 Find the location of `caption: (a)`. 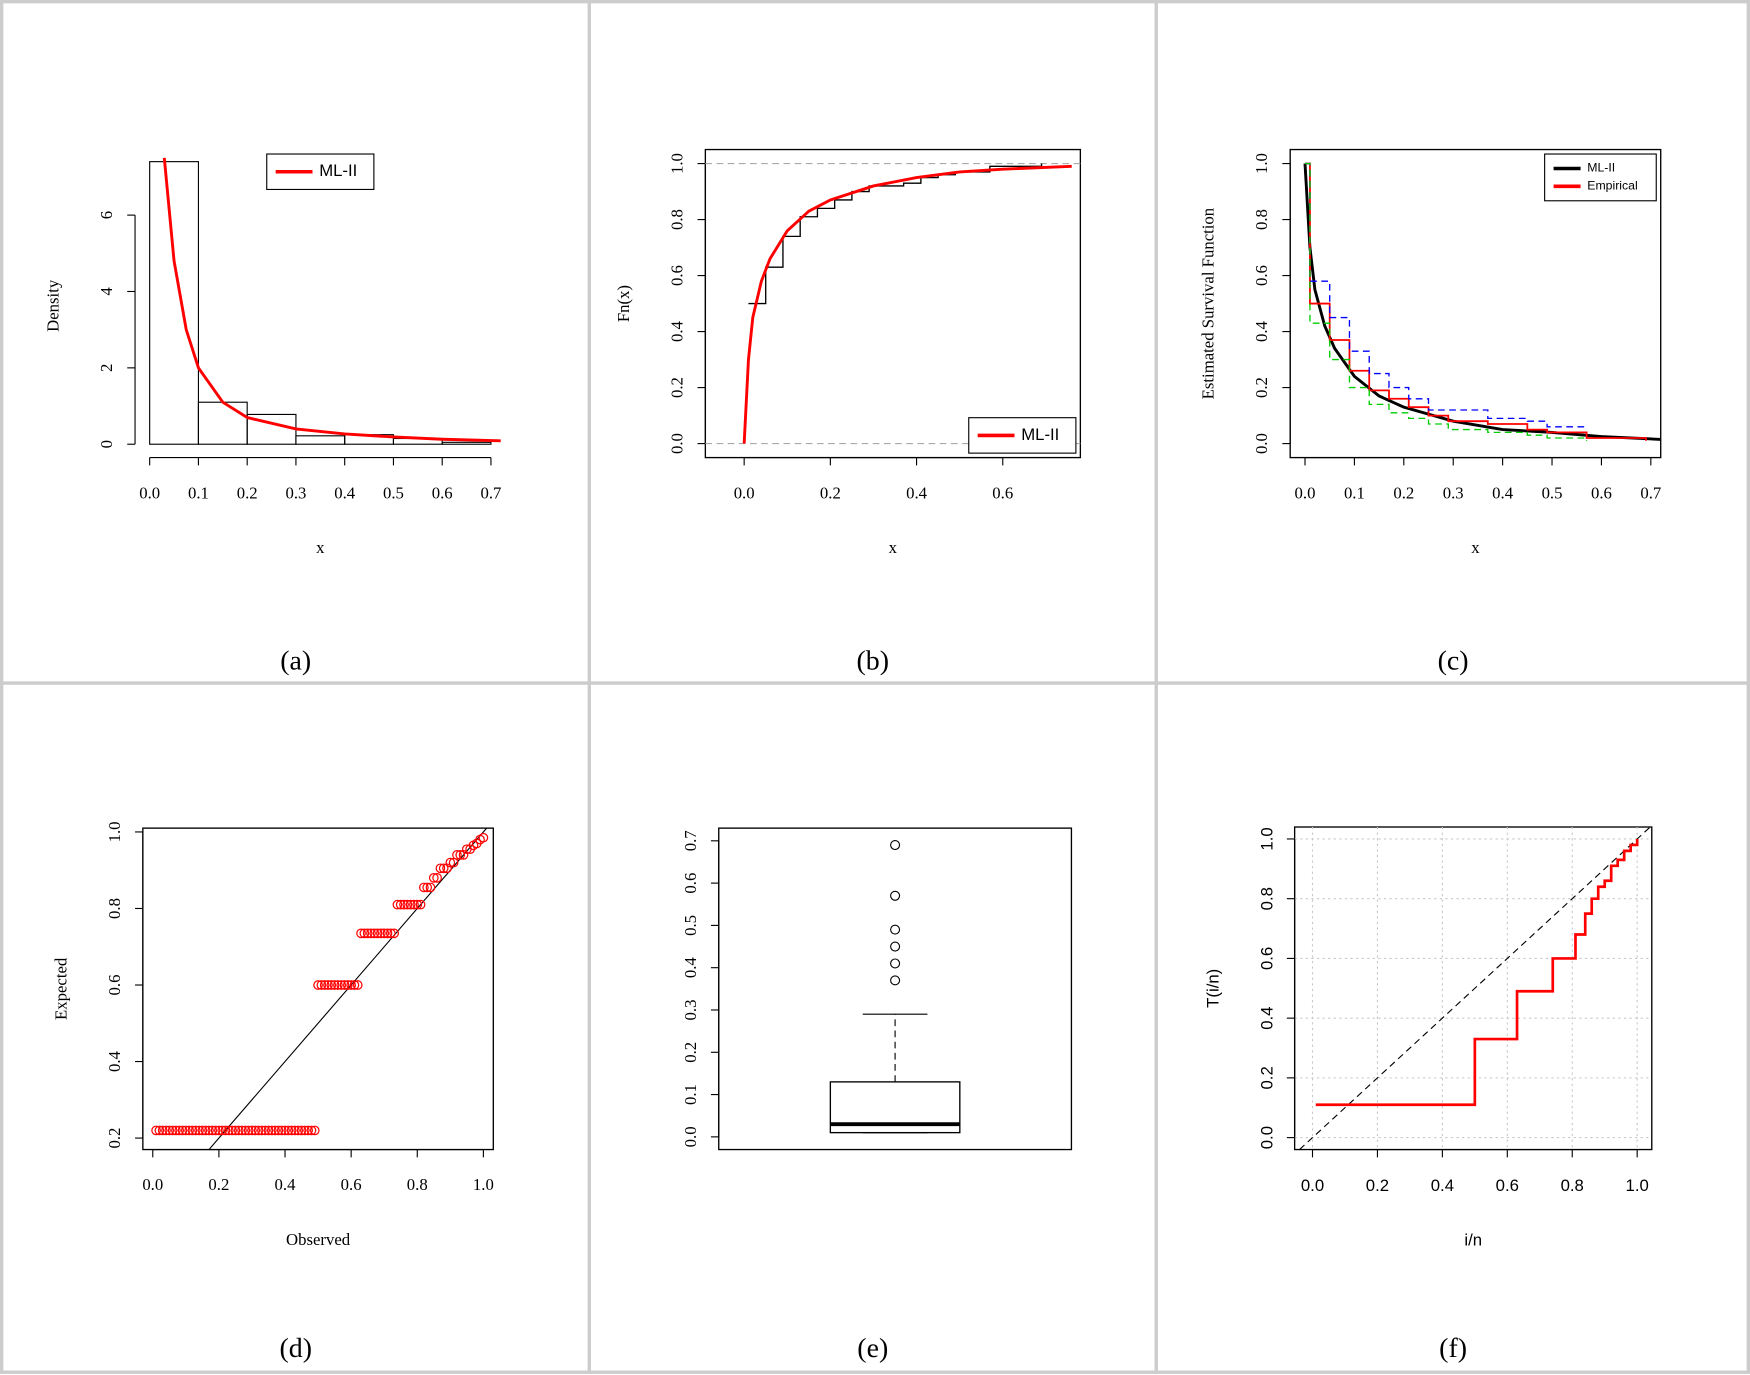

caption: (a) is located at coordinates (295, 660).